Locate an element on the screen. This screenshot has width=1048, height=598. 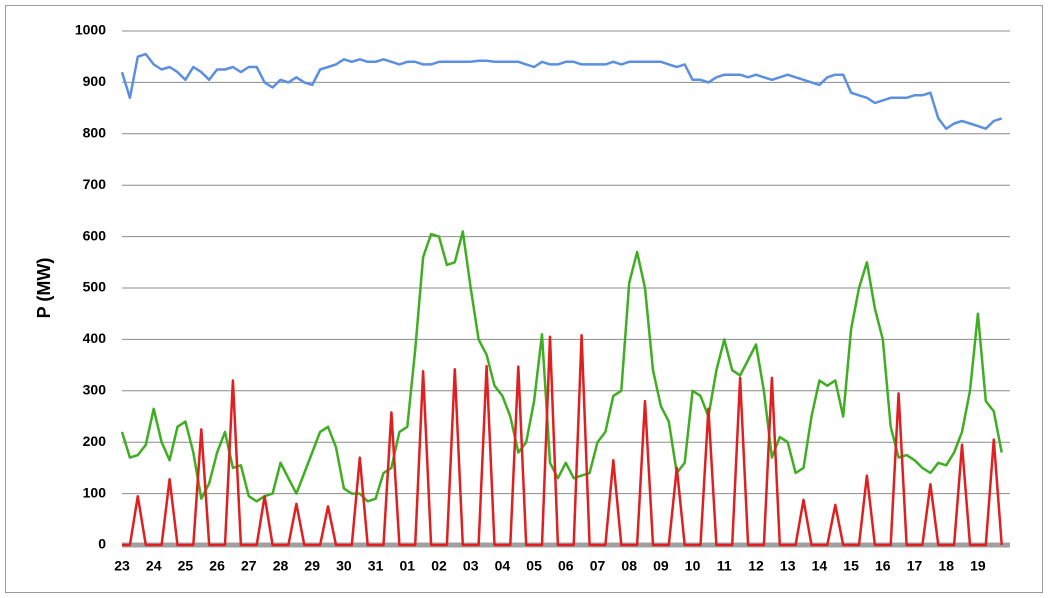
y-tick-label: 0 is located at coordinates (102, 544).